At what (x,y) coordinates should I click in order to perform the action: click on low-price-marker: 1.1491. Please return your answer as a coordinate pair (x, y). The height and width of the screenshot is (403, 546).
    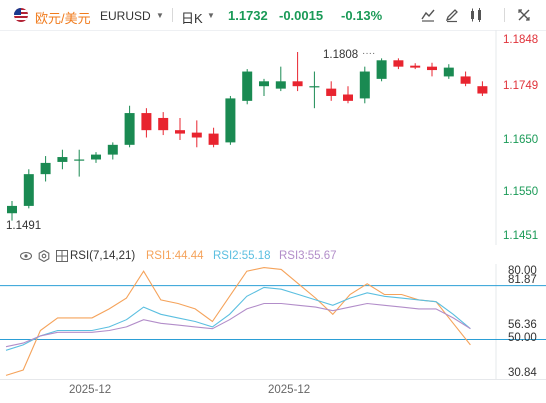
    Looking at the image, I should click on (23, 226).